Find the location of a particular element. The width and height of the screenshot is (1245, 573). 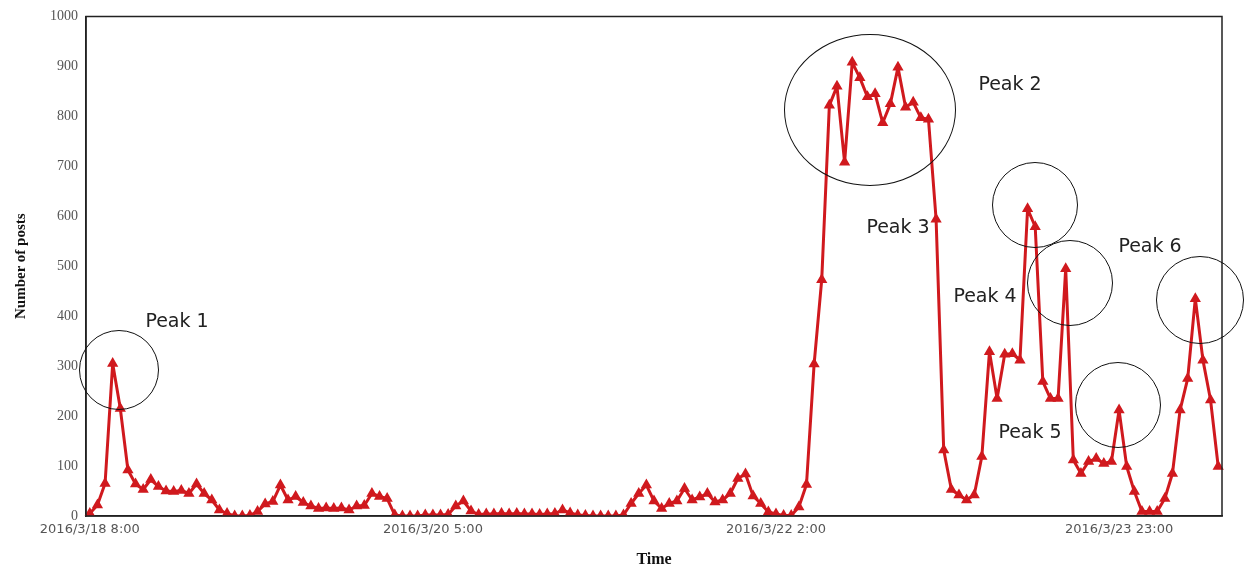

annotation: Peak 6 is located at coordinates (1150, 244).